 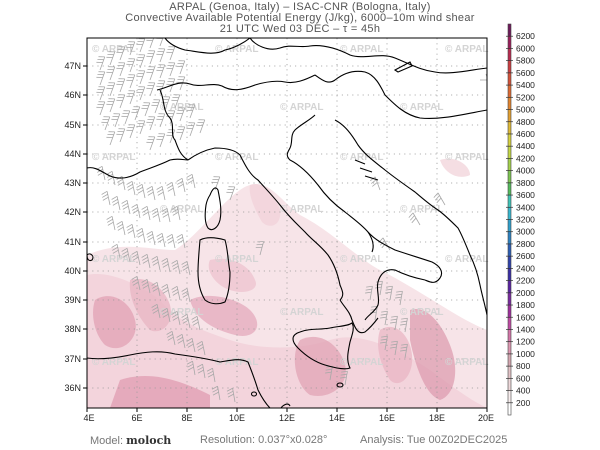 I want to click on colorbar-label: 1400, so click(x=525, y=329).